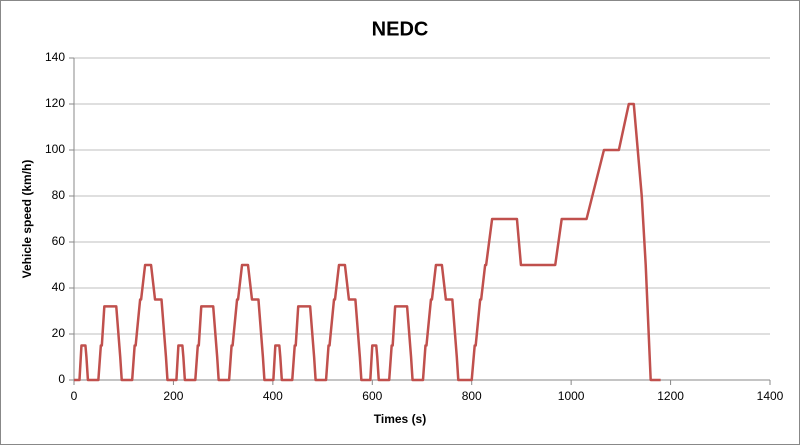 This screenshot has height=445, width=800. I want to click on y-tick-label: 120, so click(55, 103).